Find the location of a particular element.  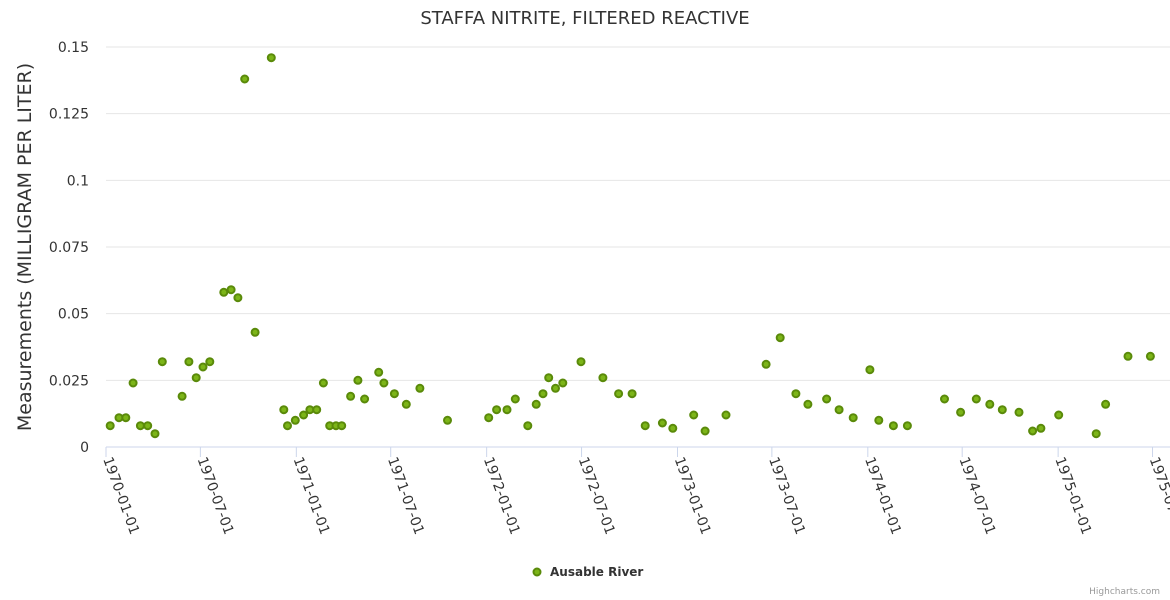

x-tick-label: 1975-01-01 is located at coordinates (1072, 496).